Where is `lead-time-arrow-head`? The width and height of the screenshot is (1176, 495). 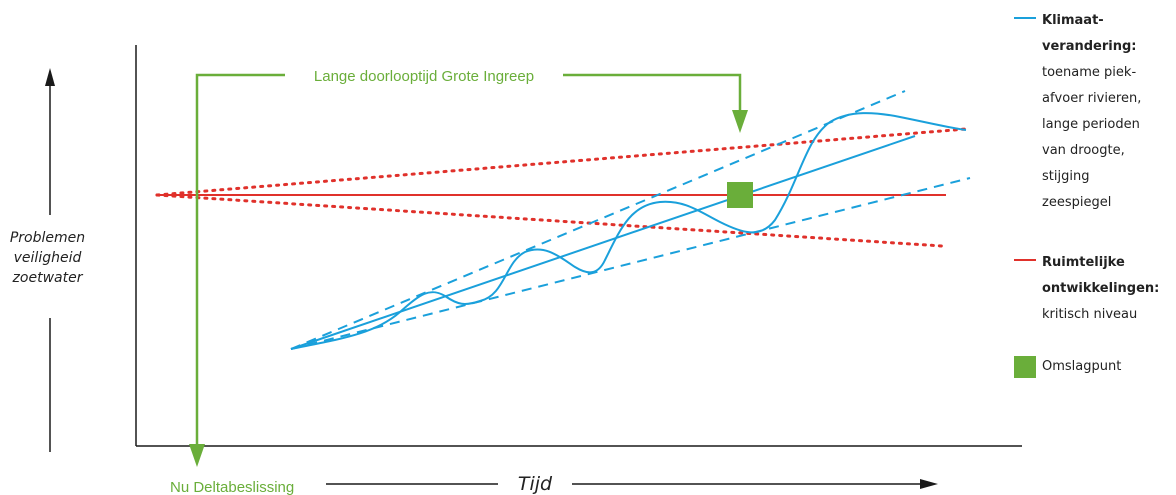 lead-time-arrow-head is located at coordinates (740, 121).